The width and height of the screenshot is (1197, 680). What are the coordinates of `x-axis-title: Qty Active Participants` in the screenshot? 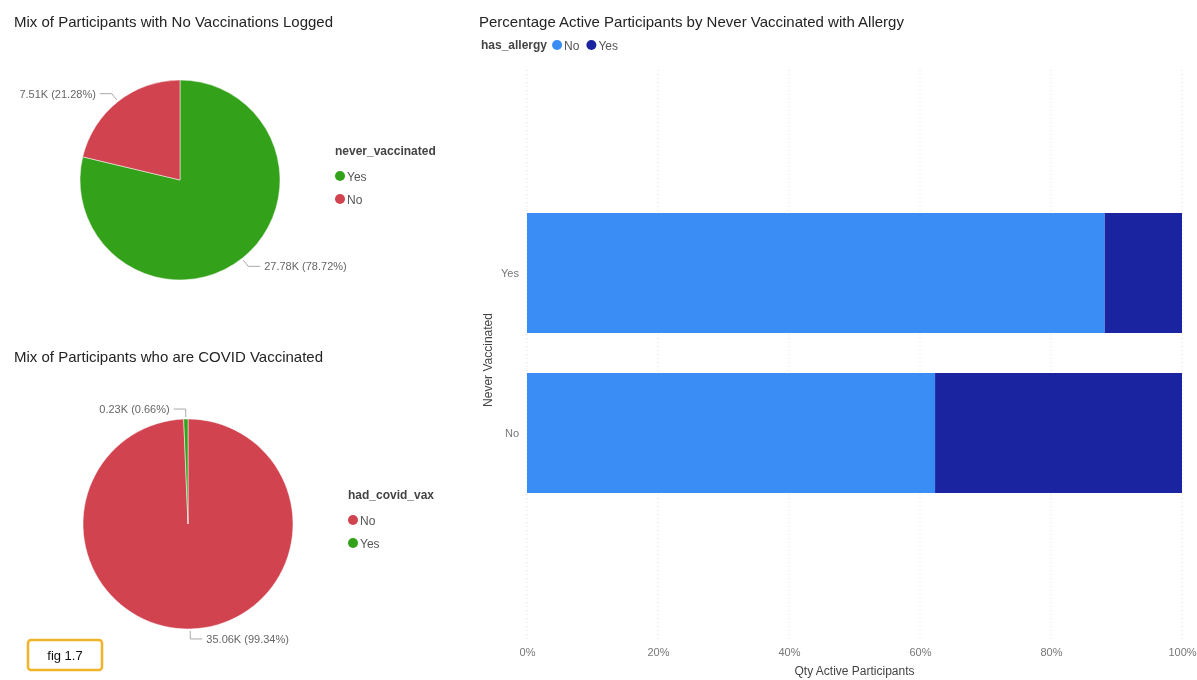 It's located at (854, 671).